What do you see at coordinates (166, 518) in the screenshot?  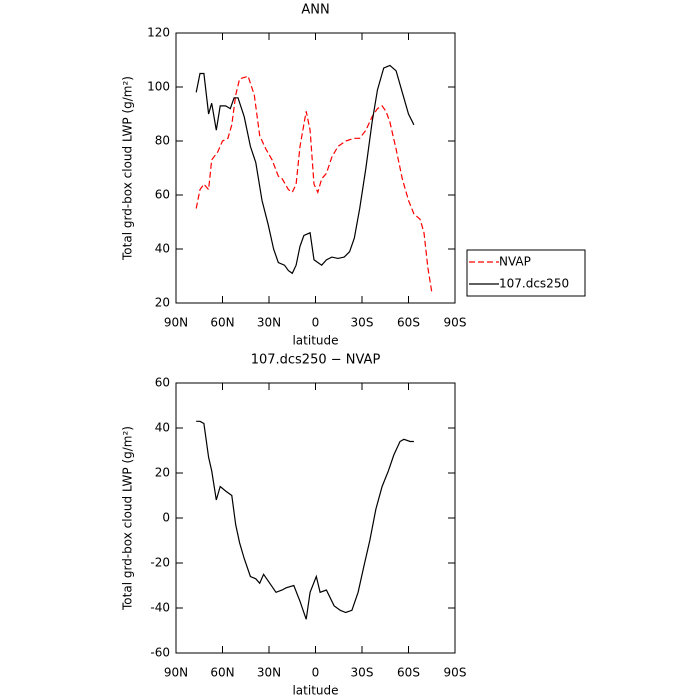 I see `y-tick-label: 0` at bounding box center [166, 518].